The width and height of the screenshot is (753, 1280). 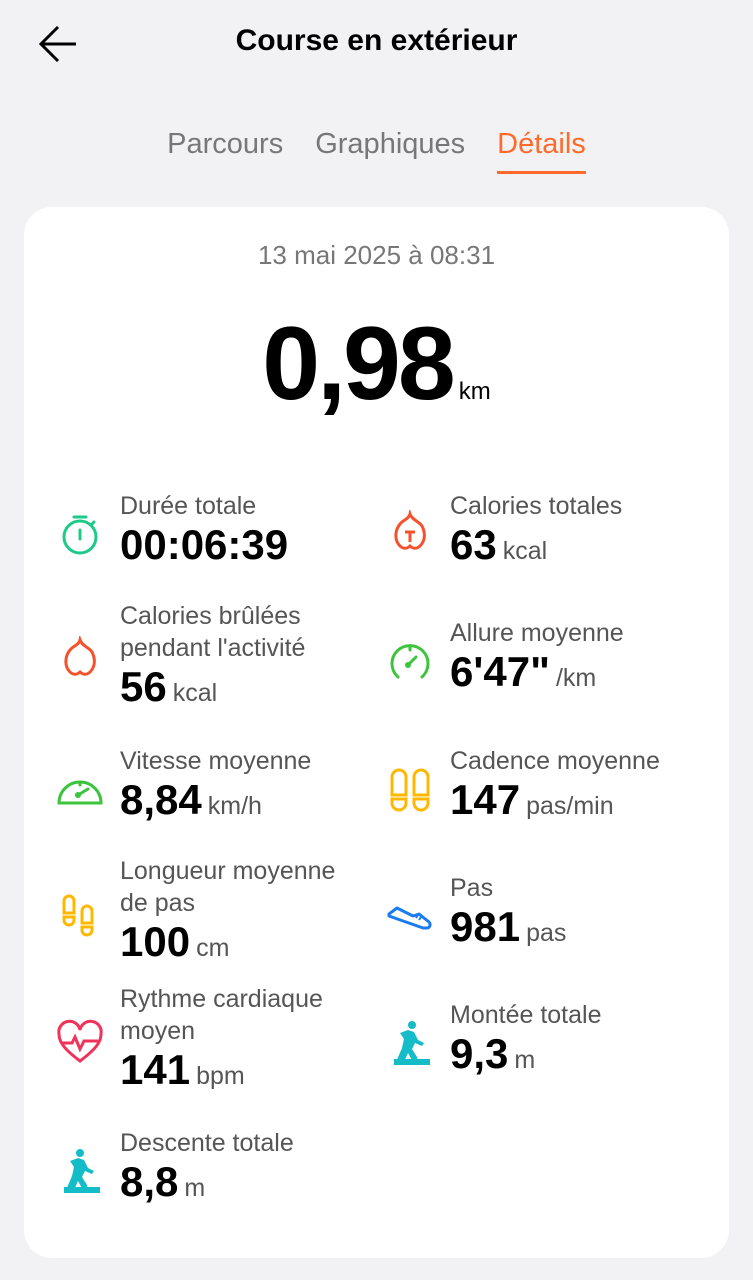 I want to click on footsteps-icon, so click(x=78, y=915).